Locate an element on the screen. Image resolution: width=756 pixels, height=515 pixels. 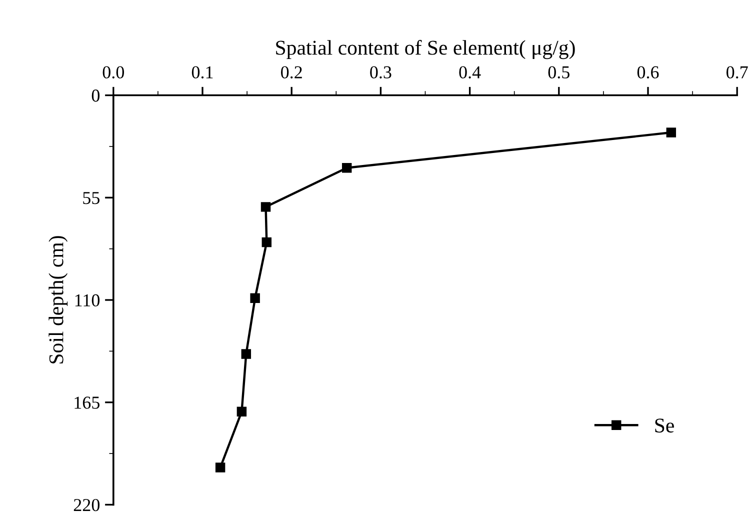
x-axis-title: Spatial content of Se element( μg/g) is located at coordinates (425, 50).